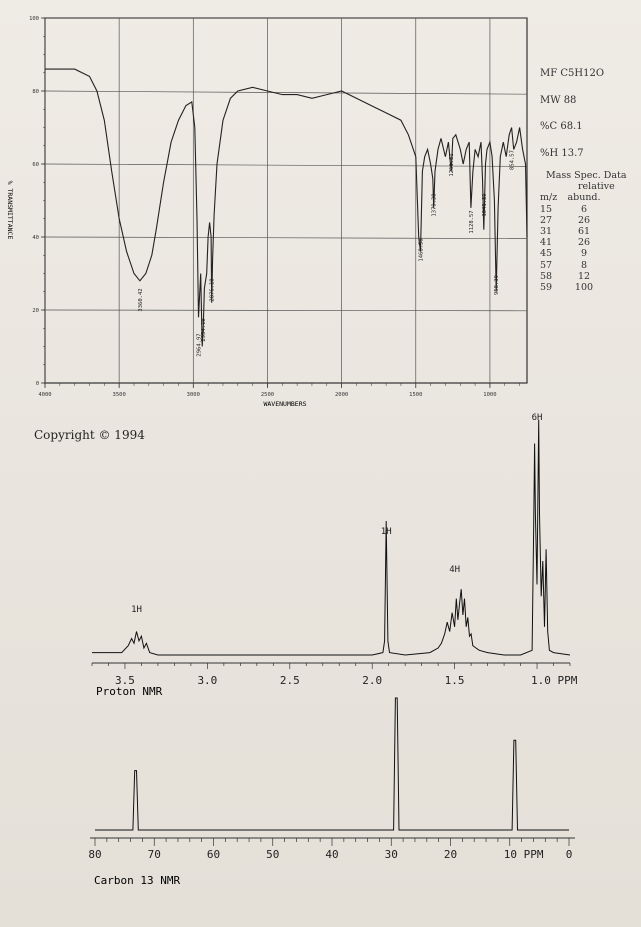 The width and height of the screenshot is (641, 927). I want to click on ir-peak-label: 2876.18, so click(213, 289).